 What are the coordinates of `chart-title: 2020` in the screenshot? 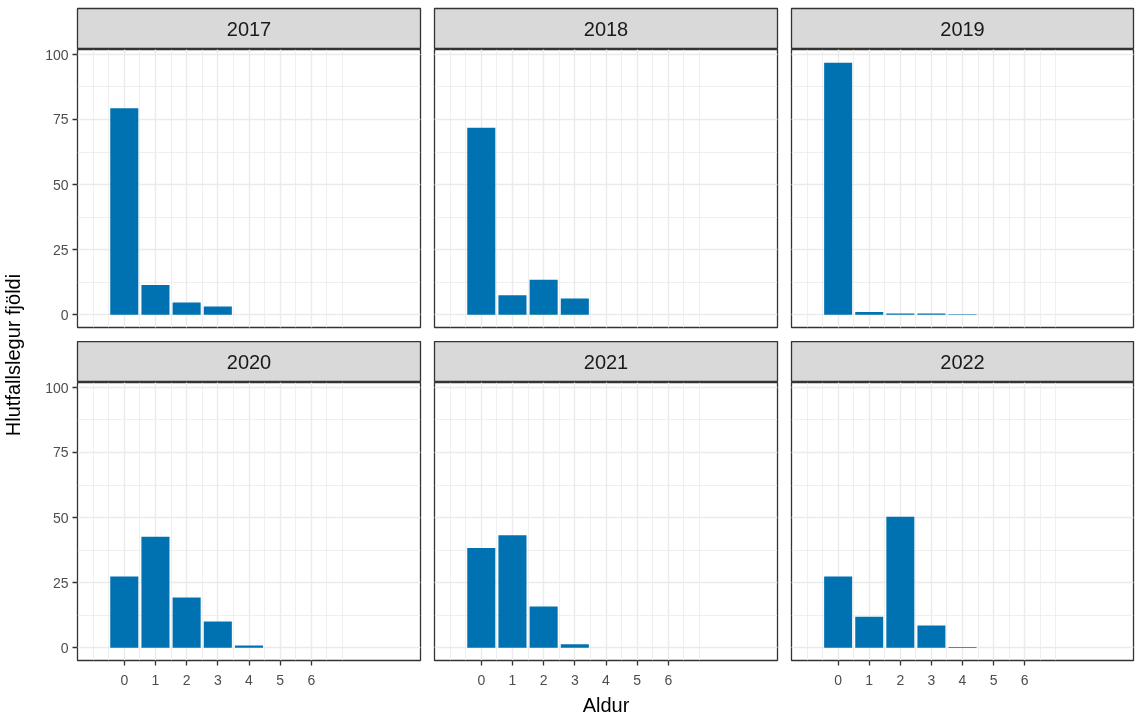 It's located at (249, 362).